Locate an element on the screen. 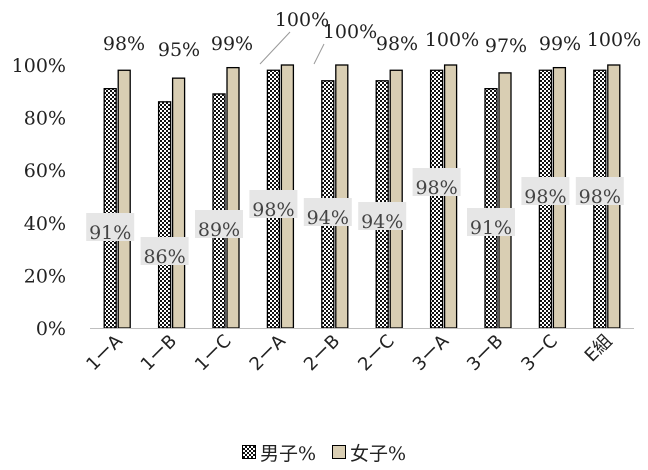 The image size is (648, 470). y-tick-label: 100% is located at coordinates (39, 66).